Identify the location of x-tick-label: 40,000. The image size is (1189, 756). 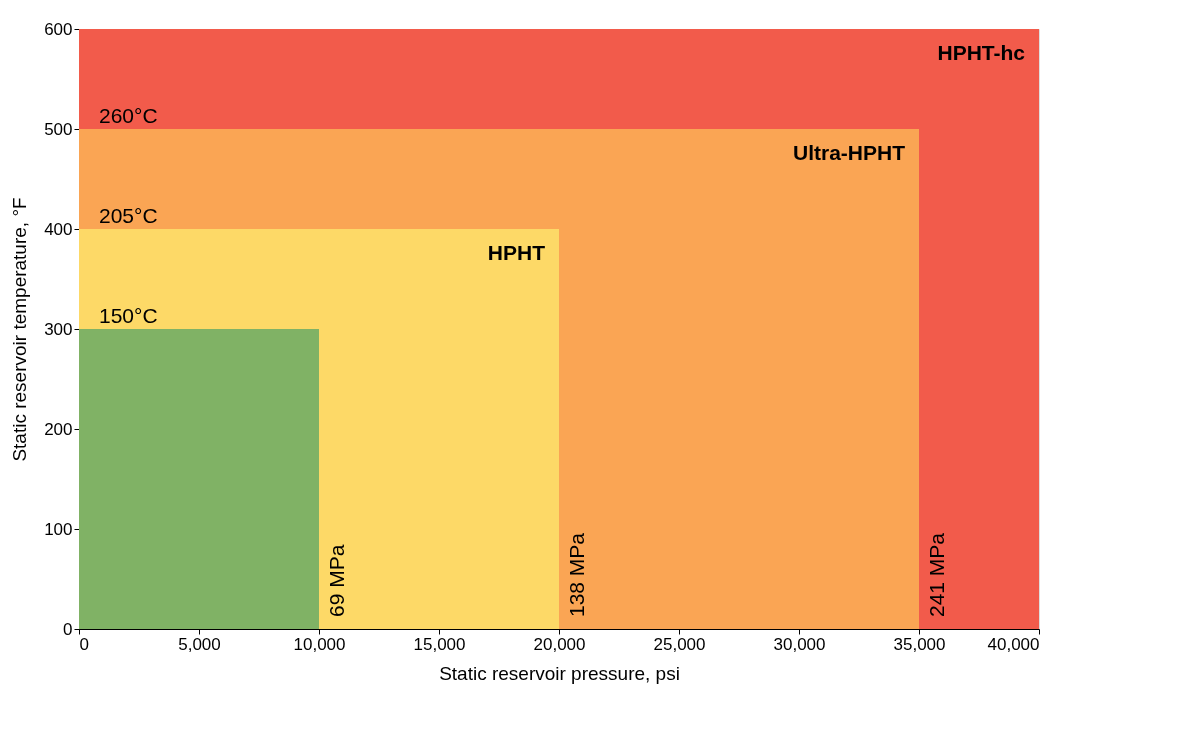
(1013, 644).